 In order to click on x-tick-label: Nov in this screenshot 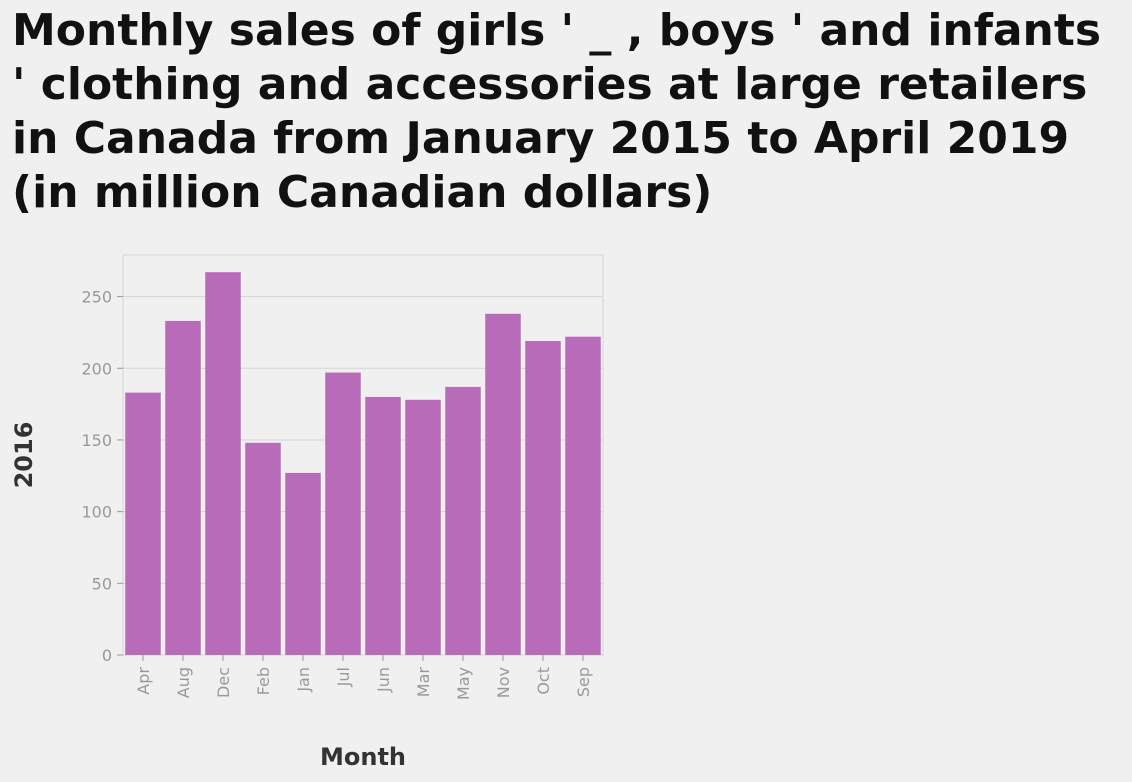, I will do `click(503, 682)`.